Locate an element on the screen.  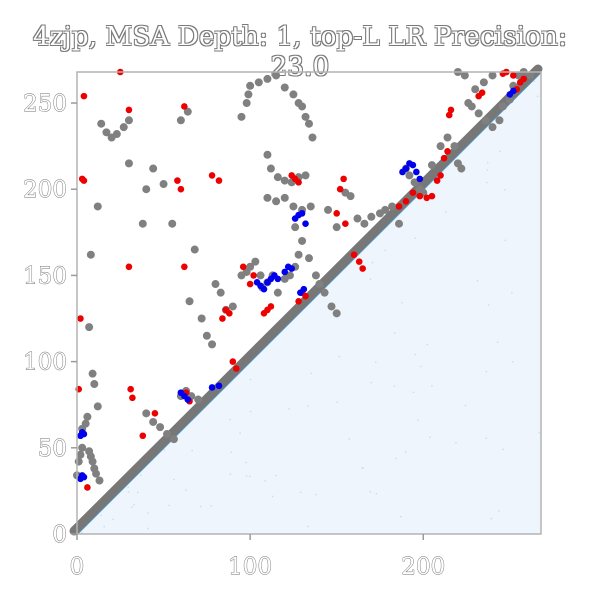
x-tick-label: 0 is located at coordinates (77, 567).